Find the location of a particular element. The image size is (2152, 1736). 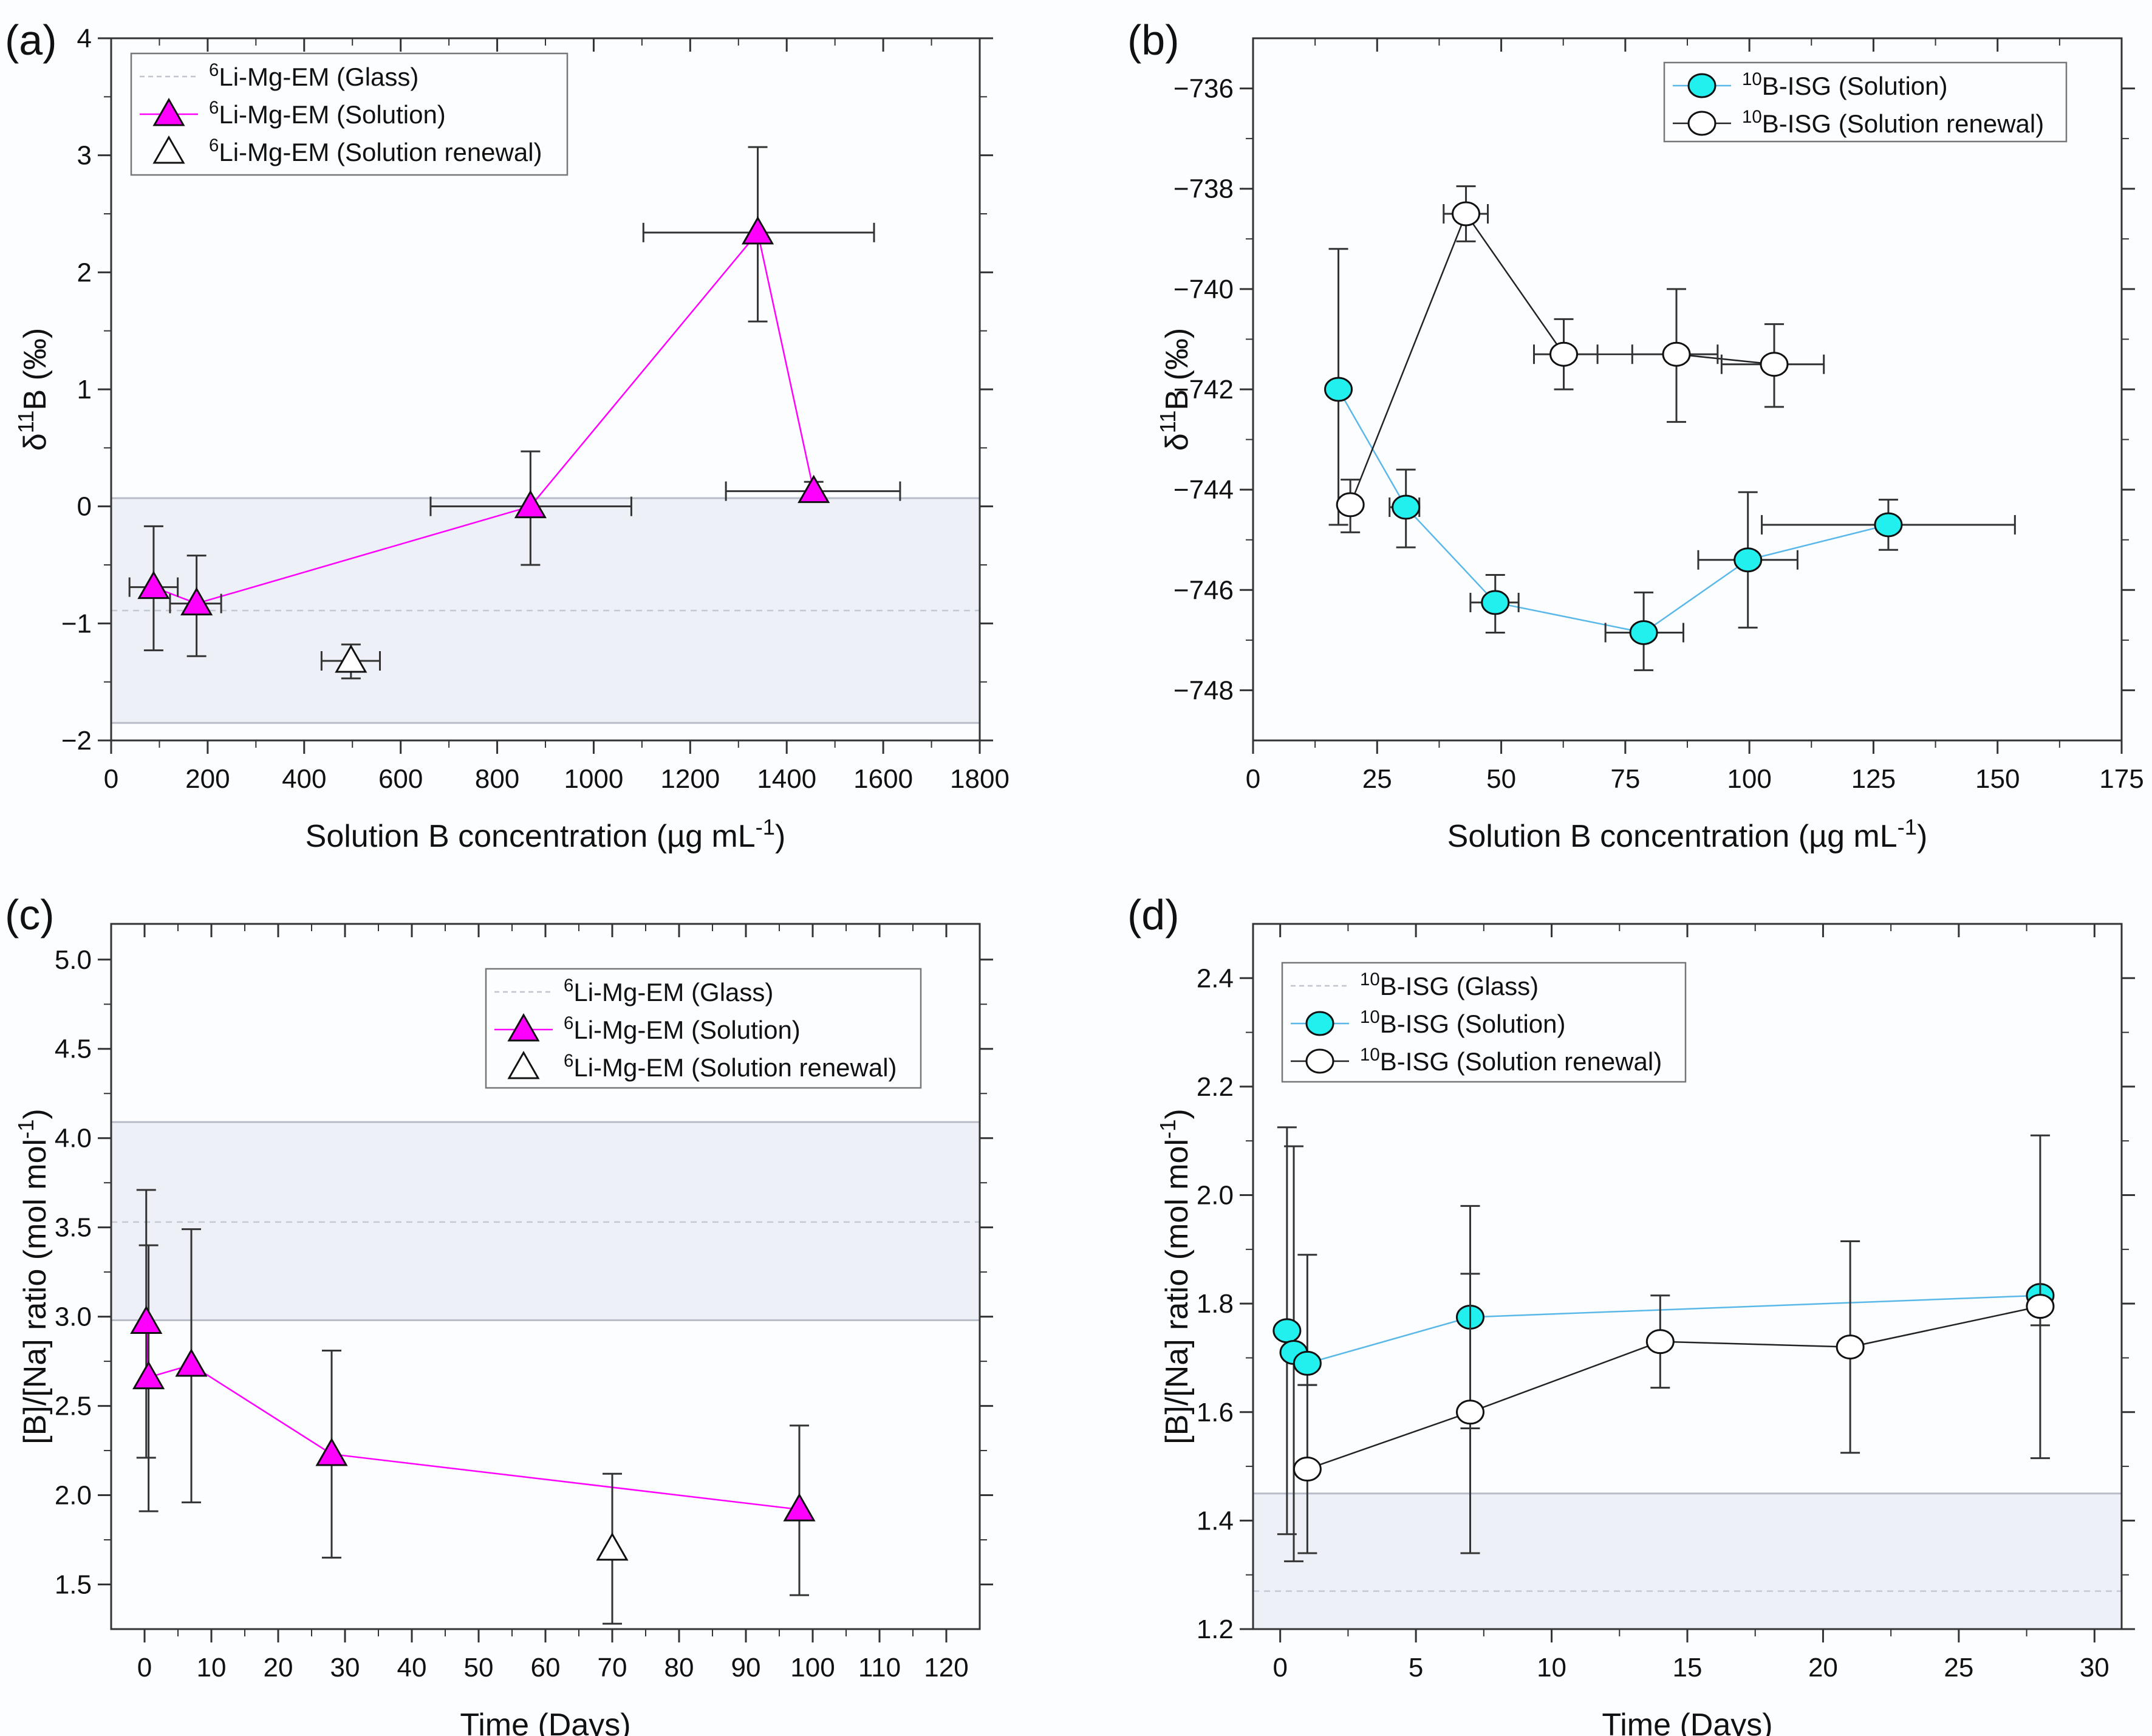

y-tick-label: 0 is located at coordinates (85, 507).